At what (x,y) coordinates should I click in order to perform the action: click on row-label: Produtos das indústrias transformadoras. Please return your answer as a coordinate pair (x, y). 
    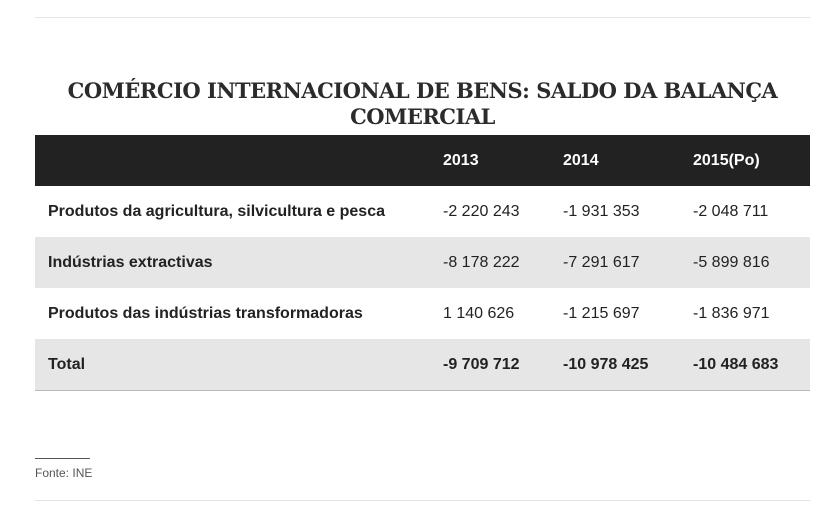
    Looking at the image, I should click on (205, 313).